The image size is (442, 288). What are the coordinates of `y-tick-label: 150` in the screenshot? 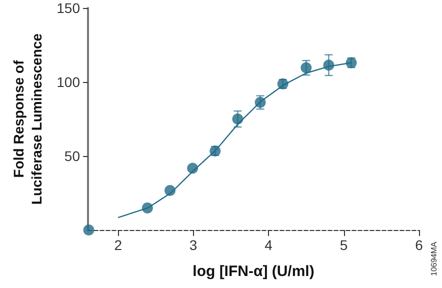 It's located at (68, 8).